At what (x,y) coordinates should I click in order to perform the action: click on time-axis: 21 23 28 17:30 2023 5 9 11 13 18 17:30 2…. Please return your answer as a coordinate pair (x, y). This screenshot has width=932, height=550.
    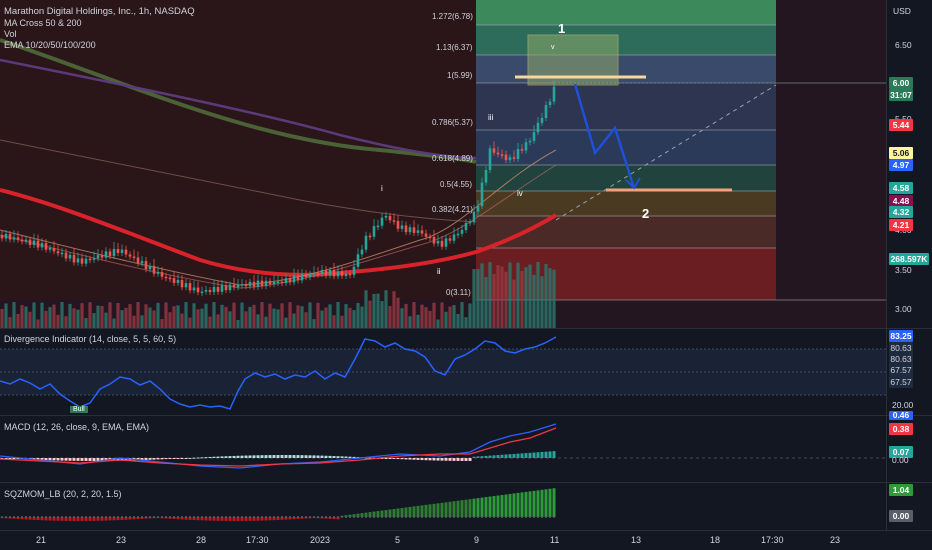
    Looking at the image, I should click on (443, 540).